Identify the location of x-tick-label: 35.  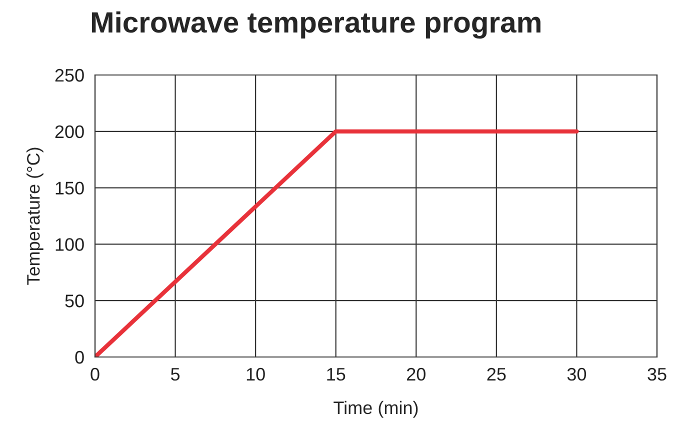
(657, 374).